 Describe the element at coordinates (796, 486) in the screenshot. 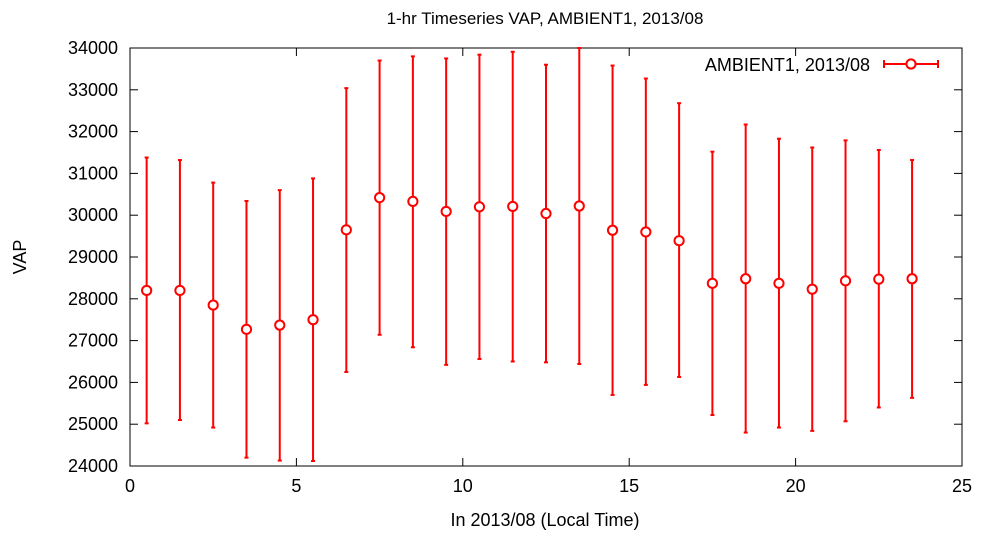

I see `x-tick-label: 20` at that location.